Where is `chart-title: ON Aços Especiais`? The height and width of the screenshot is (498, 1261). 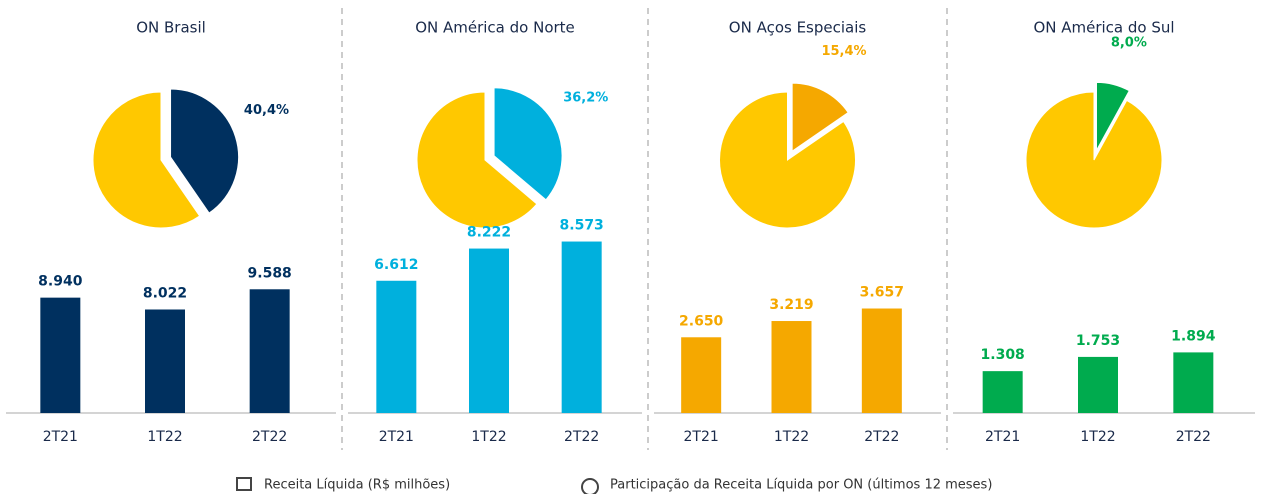 chart-title: ON Aços Especiais is located at coordinates (798, 28).